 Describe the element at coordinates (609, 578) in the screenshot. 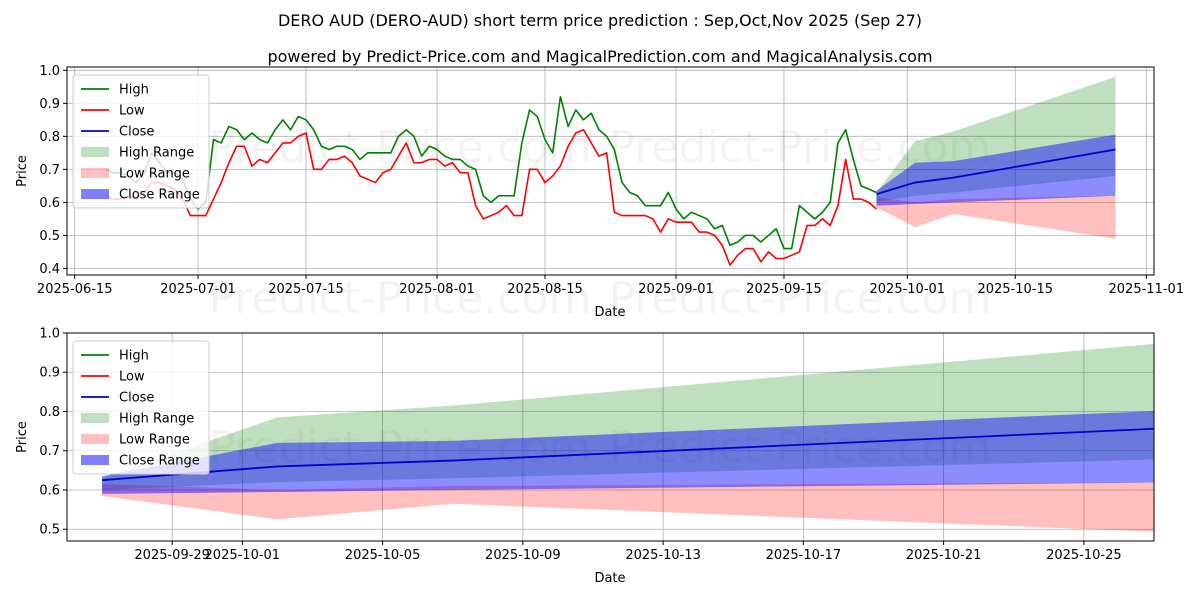

I see `bottom-xlabel: Date` at that location.